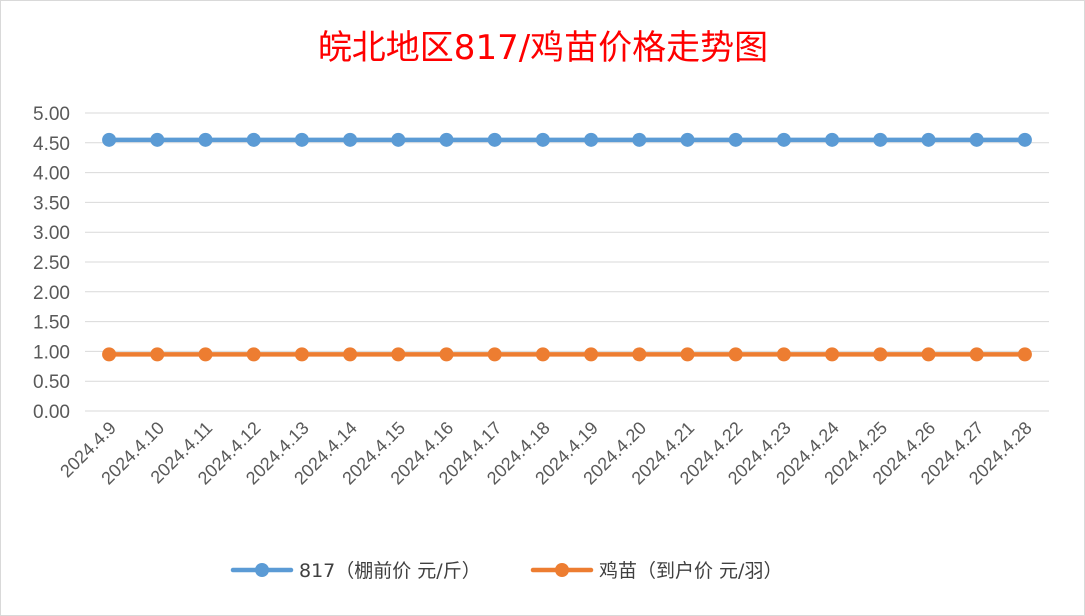 Image resolution: width=1085 pixels, height=616 pixels. I want to click on y-tick-label: 1.00, so click(51, 352).